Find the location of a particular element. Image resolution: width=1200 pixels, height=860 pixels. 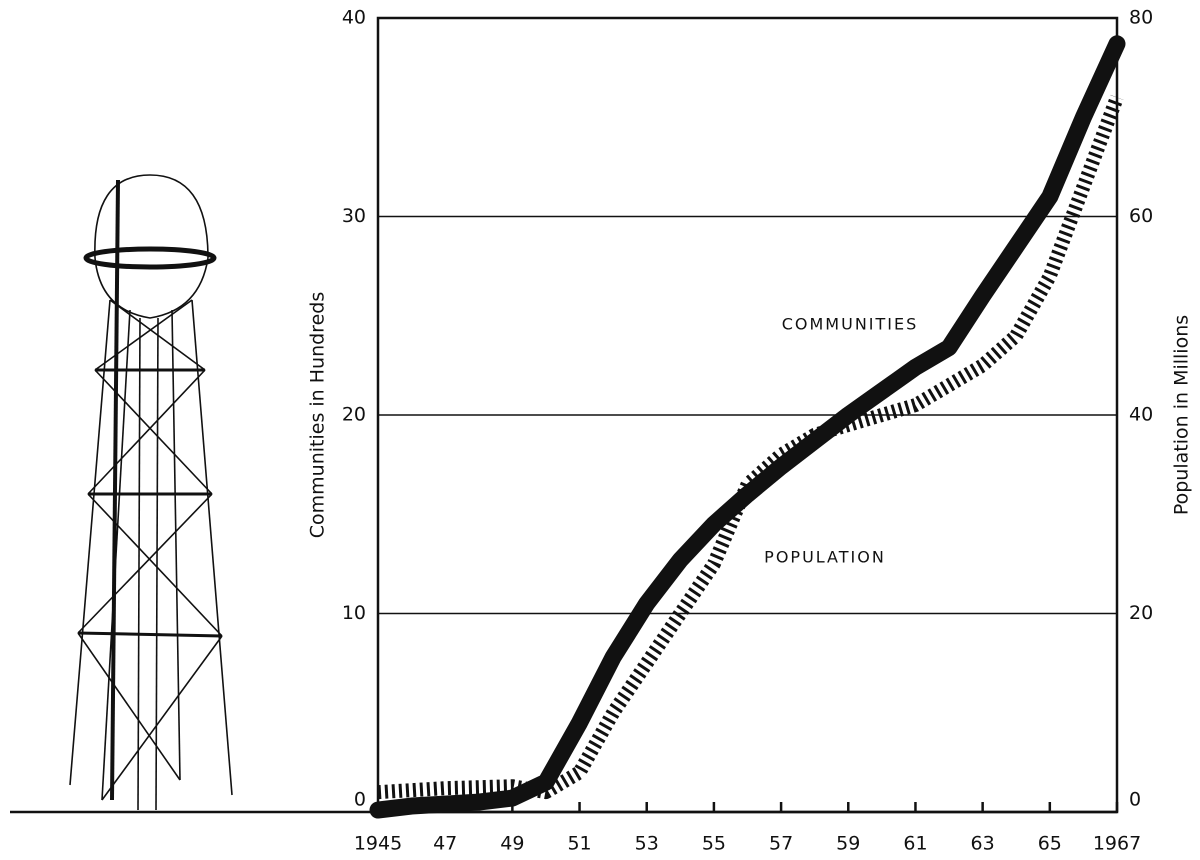

y2-axis-label: Population in Millions is located at coordinates (1182, 415).